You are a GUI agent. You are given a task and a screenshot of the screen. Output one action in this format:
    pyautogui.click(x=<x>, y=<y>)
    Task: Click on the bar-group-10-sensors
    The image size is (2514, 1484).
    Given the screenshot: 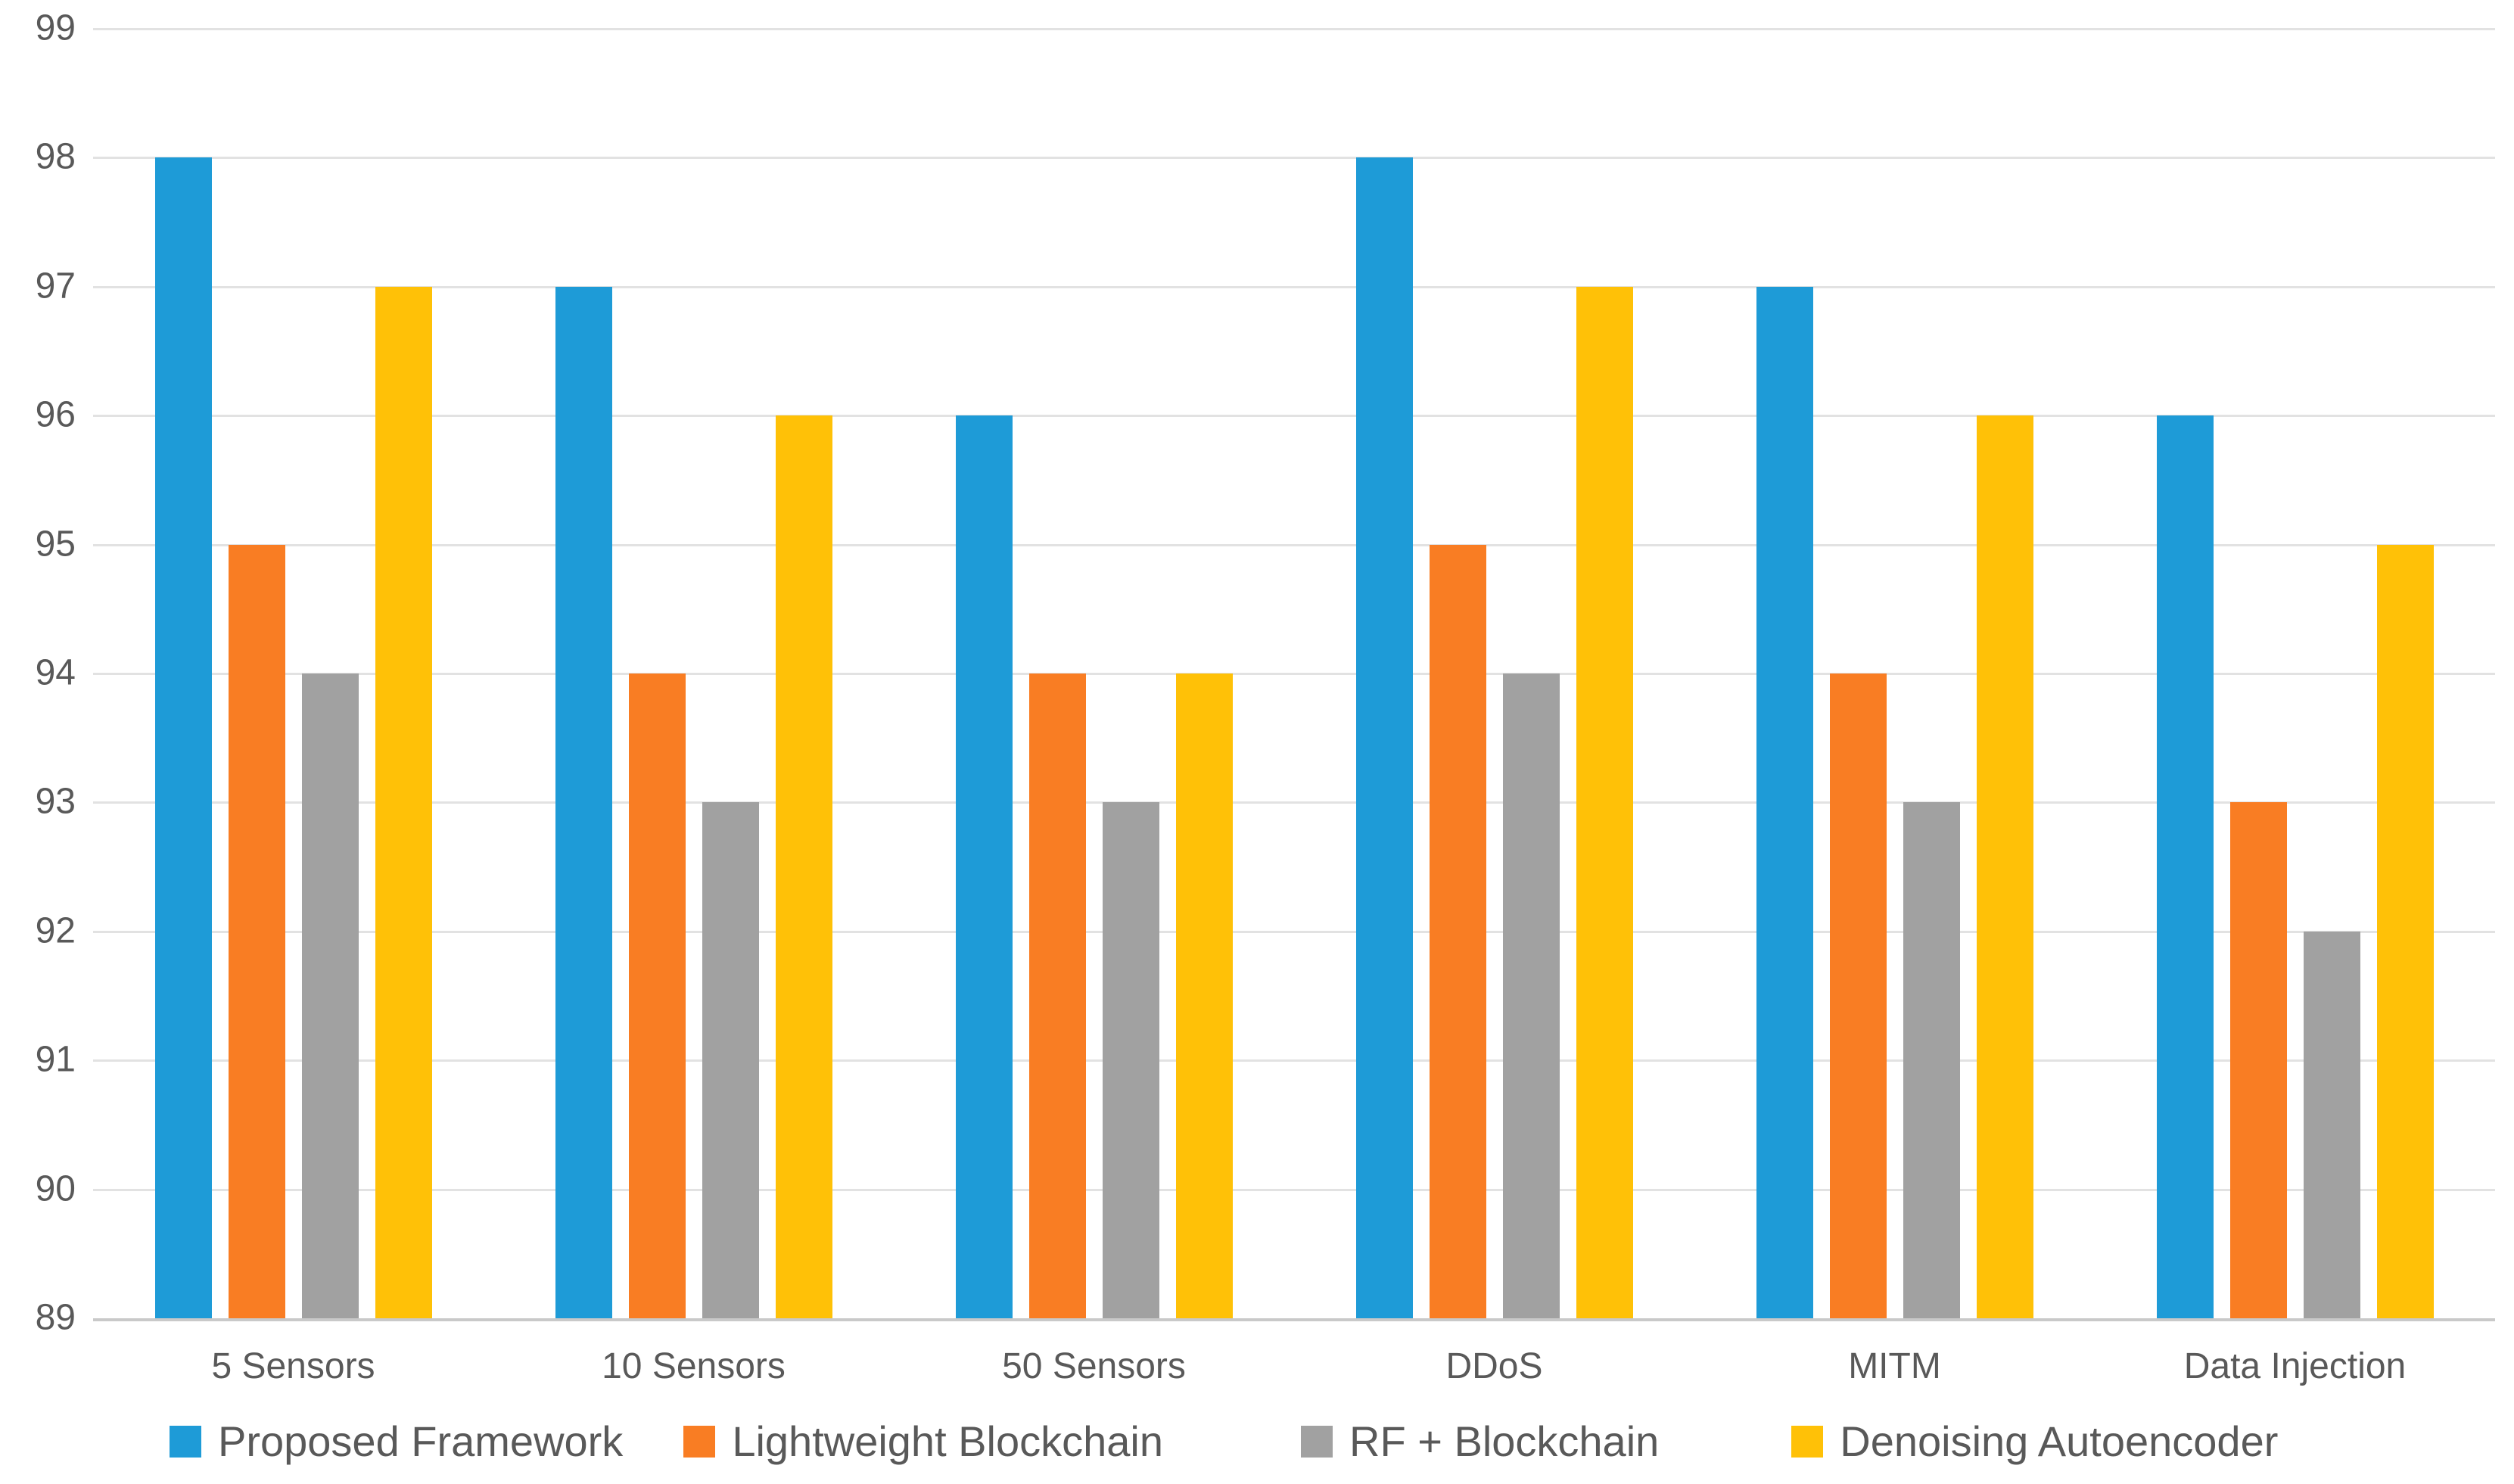 What is the action you would take?
    pyautogui.click(x=693, y=674)
    